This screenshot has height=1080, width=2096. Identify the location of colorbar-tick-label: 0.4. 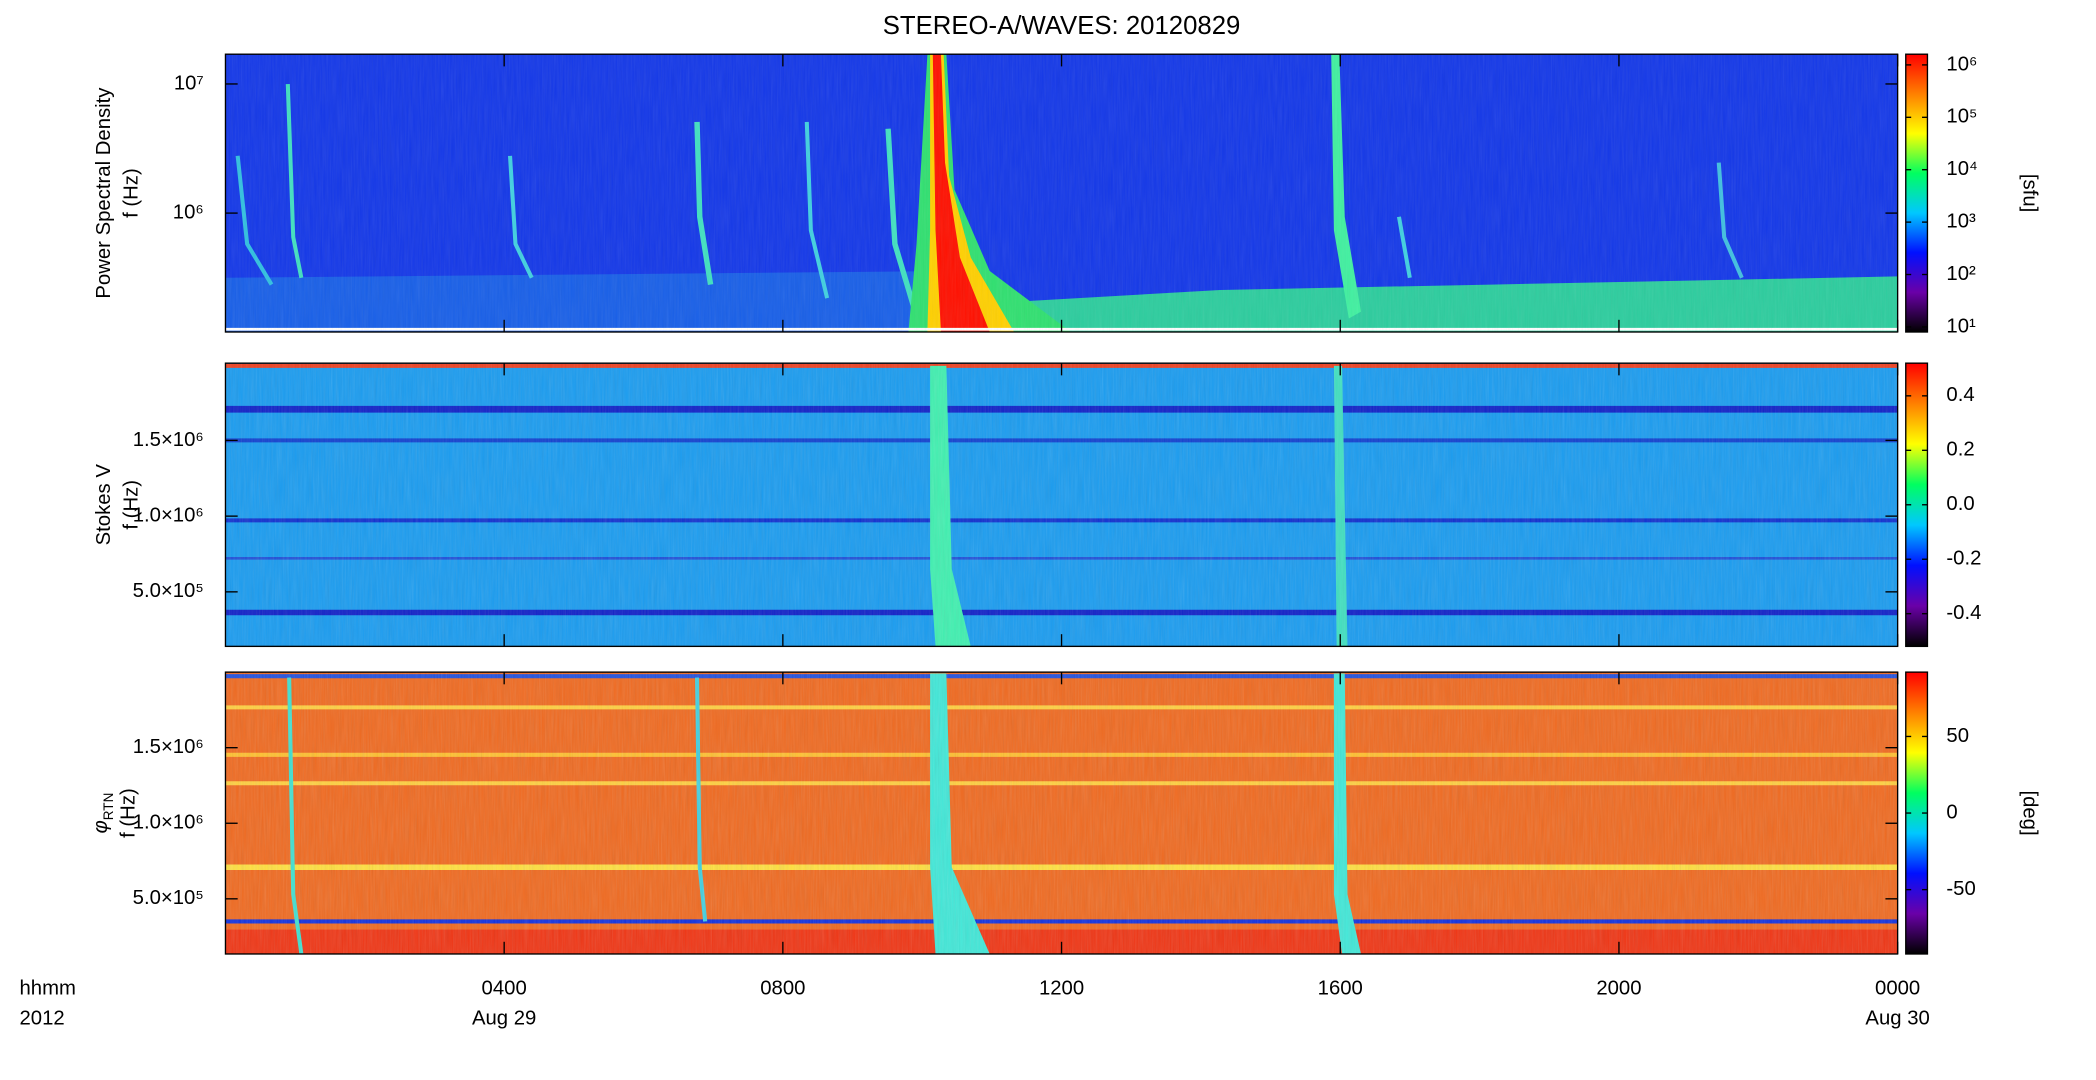
(1960, 395).